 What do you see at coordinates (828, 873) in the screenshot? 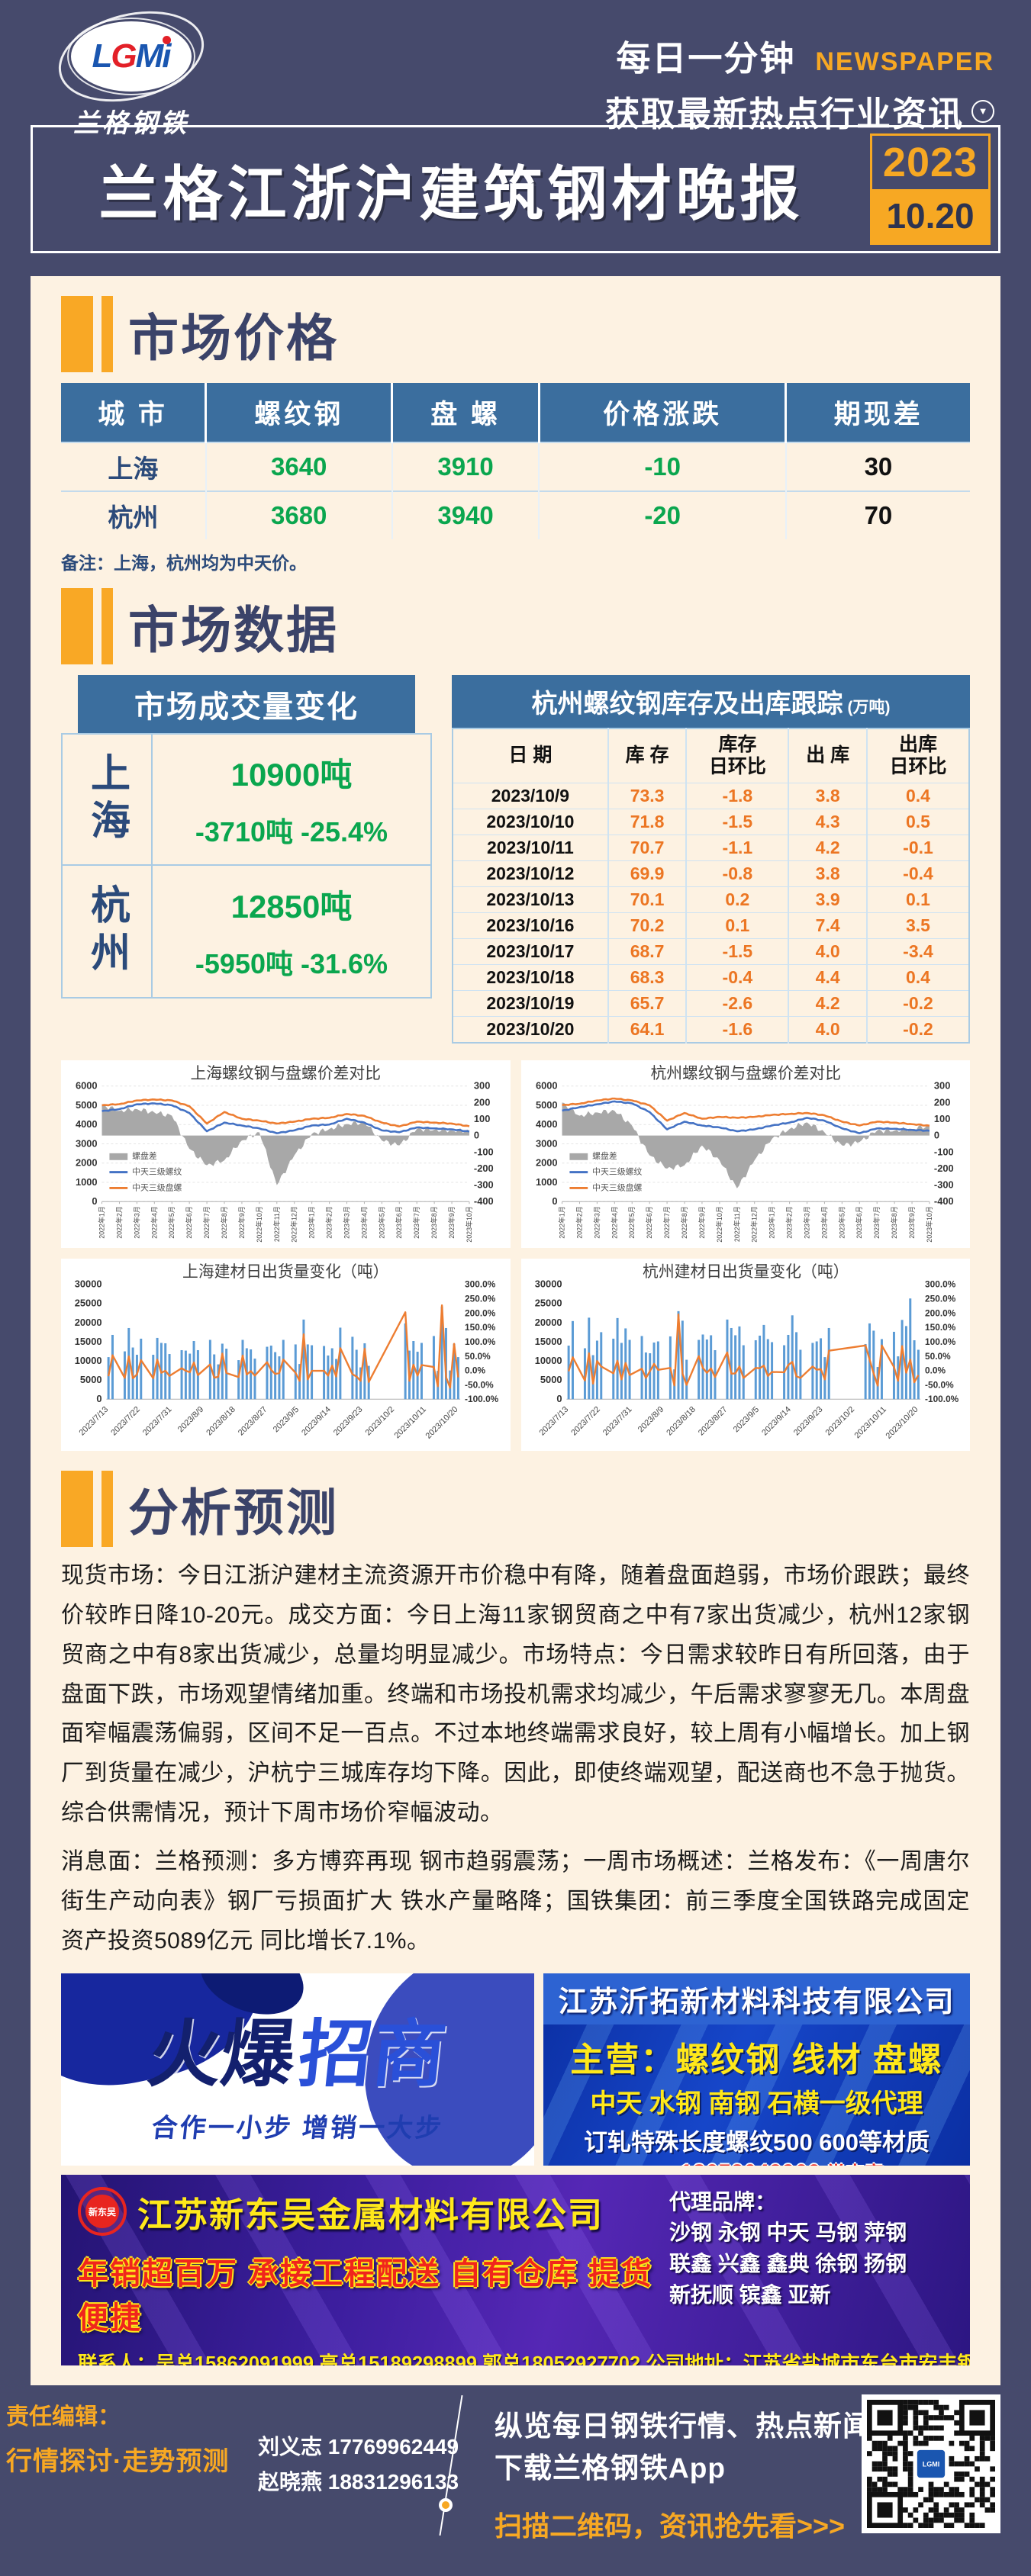
I see `inventory-cell: 3.8` at bounding box center [828, 873].